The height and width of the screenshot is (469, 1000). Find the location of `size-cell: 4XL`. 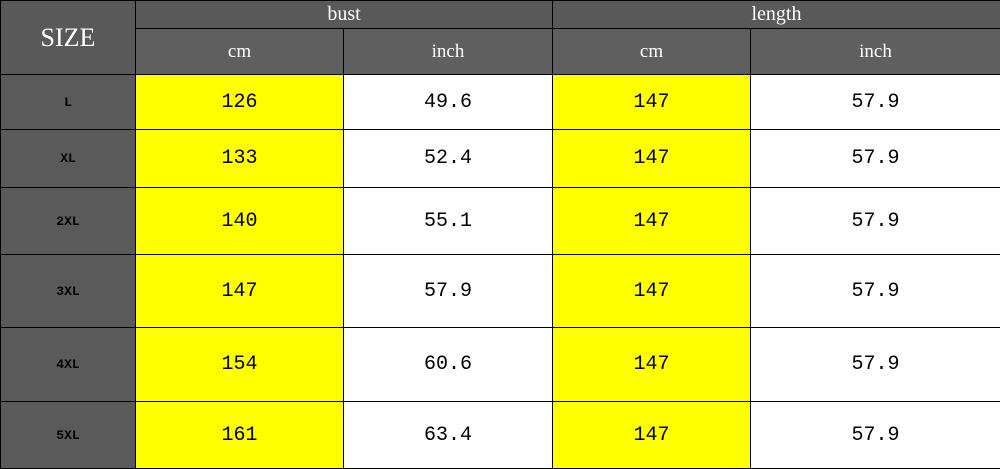

size-cell: 4XL is located at coordinates (68, 365).